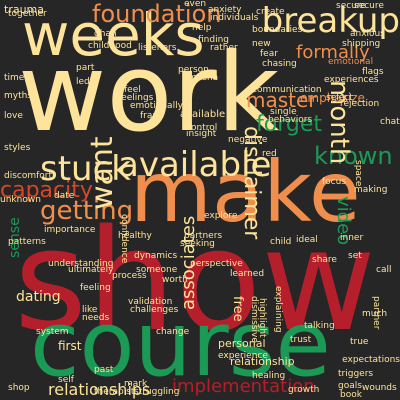  Describe the element at coordinates (262, 361) in the screenshot. I see `word-relationship: relationship` at that location.